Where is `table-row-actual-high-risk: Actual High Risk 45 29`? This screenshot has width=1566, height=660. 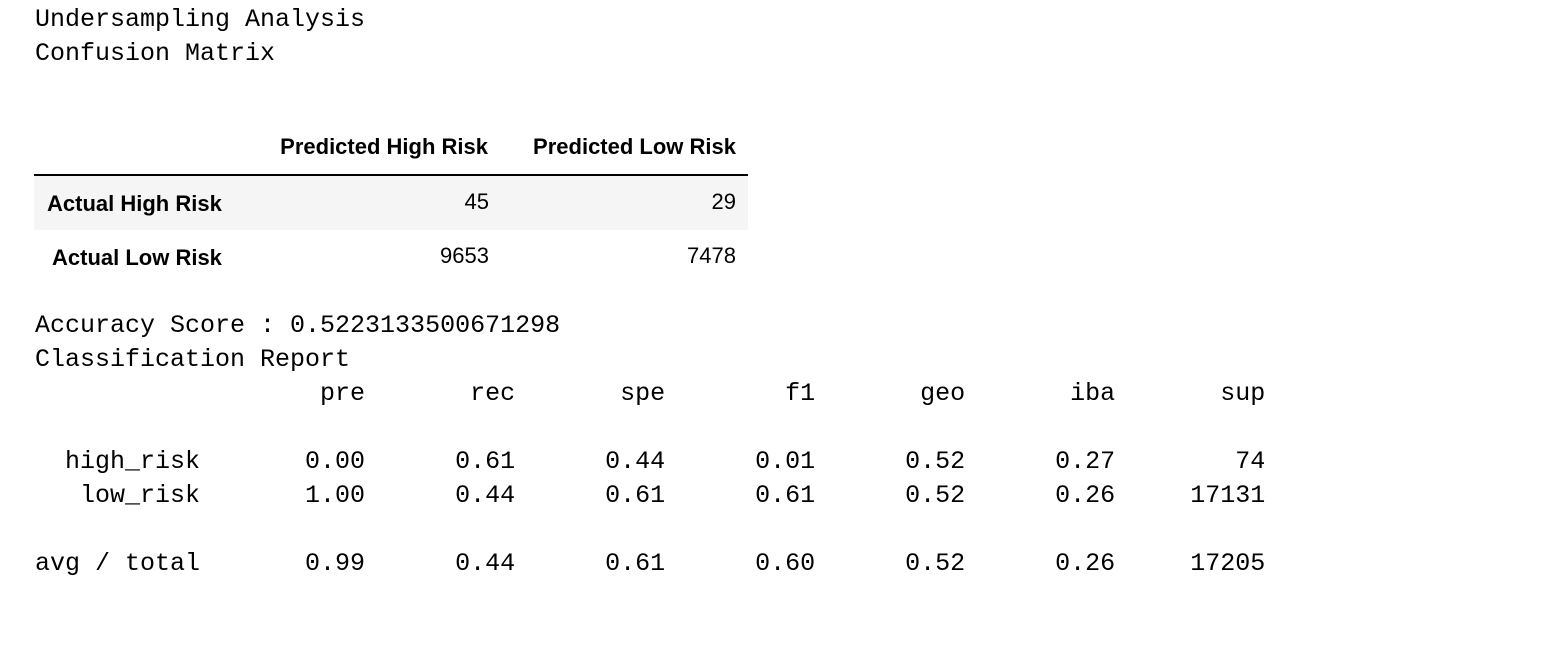
table-row-actual-high-risk: Actual High Risk 45 29 is located at coordinates (391, 203).